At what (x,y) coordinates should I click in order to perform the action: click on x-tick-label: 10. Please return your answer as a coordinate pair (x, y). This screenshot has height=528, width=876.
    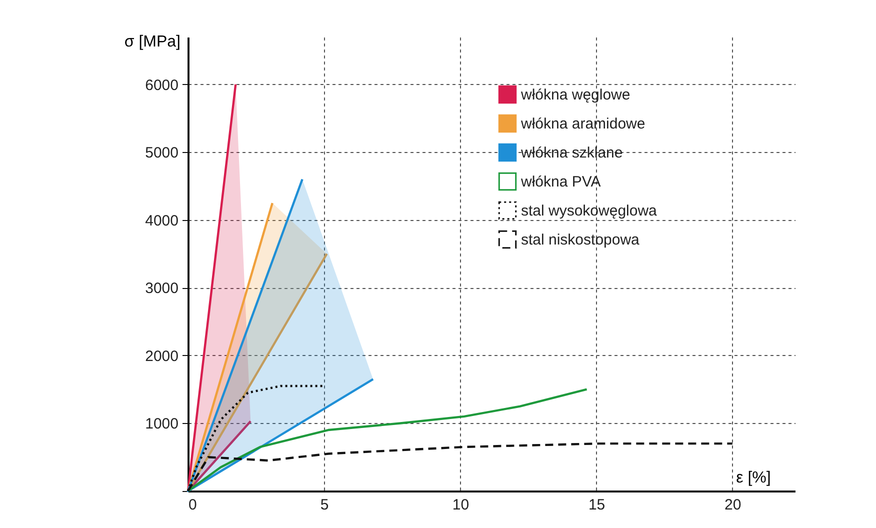
    Looking at the image, I should click on (461, 505).